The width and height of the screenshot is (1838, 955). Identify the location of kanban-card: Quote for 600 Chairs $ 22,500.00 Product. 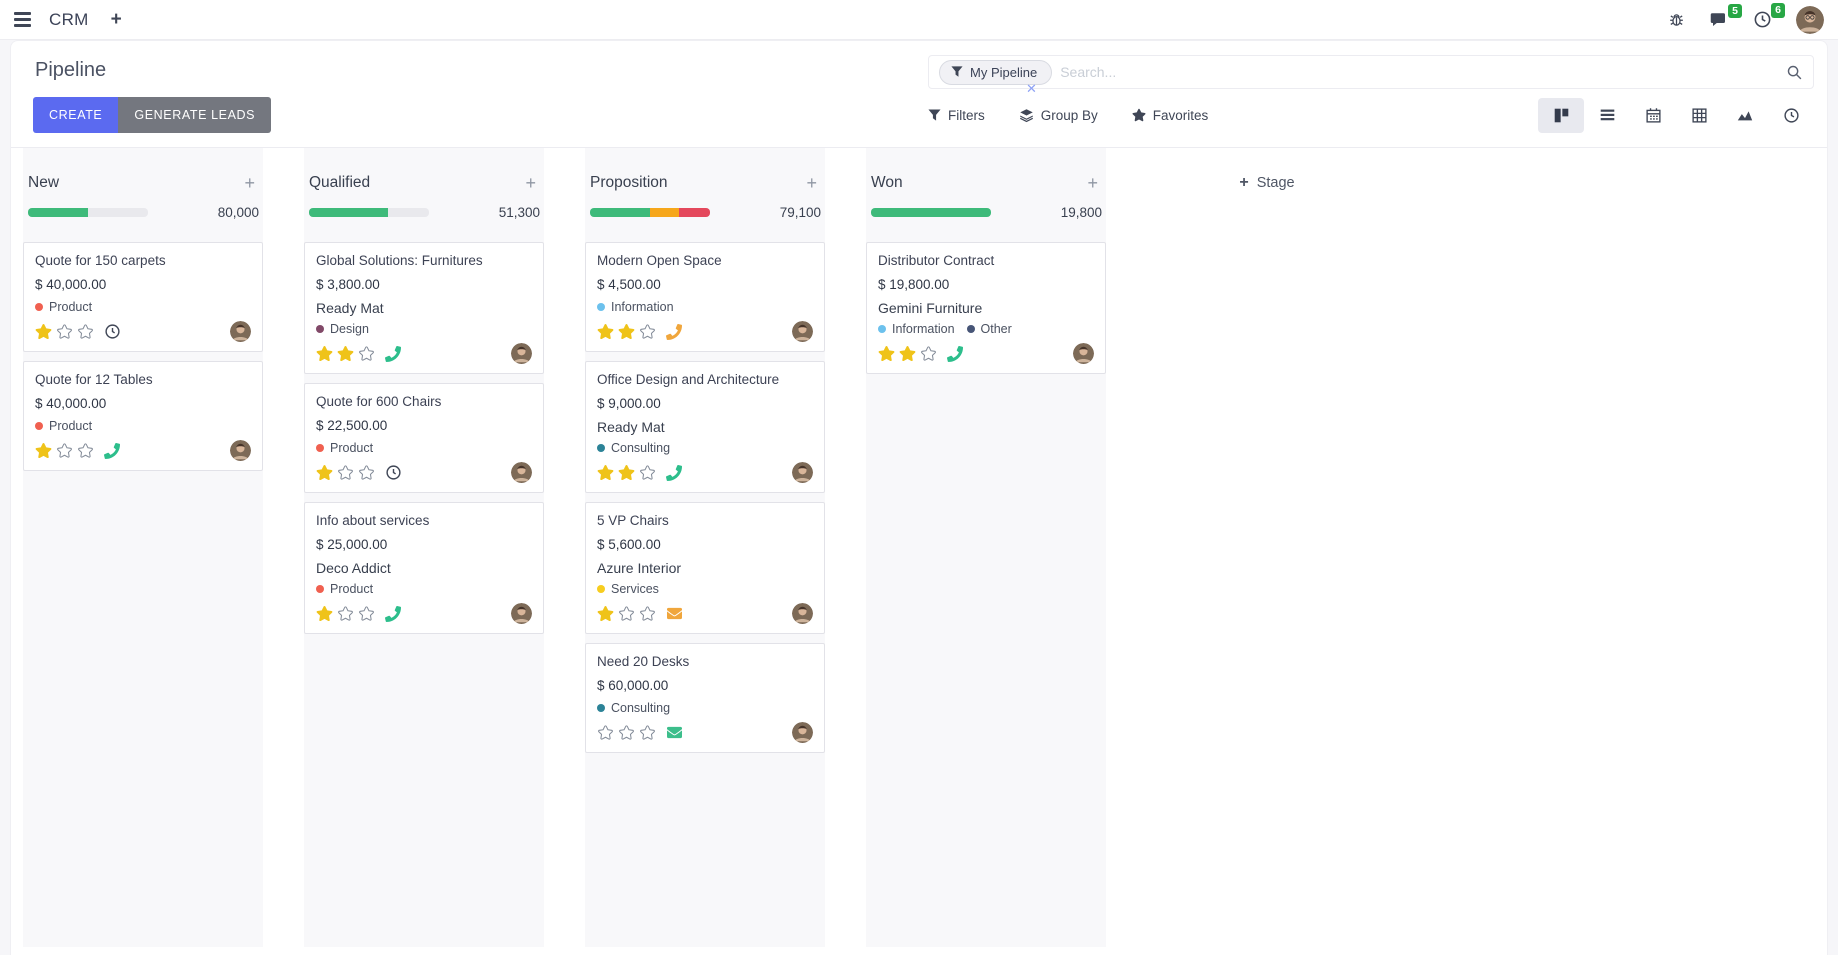
(424, 438).